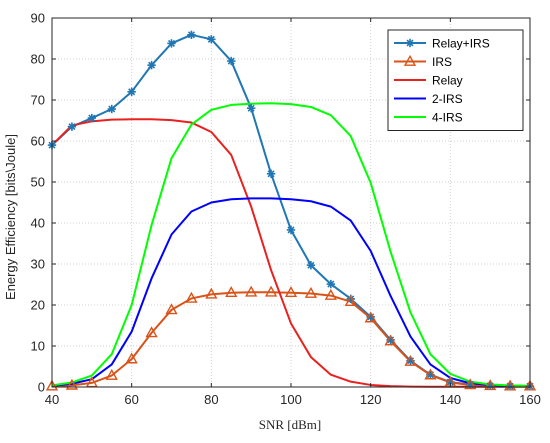 Image resolution: width=550 pixels, height=443 pixels. Describe the element at coordinates (38, 141) in the screenshot. I see `y-tick-label: 60` at that location.